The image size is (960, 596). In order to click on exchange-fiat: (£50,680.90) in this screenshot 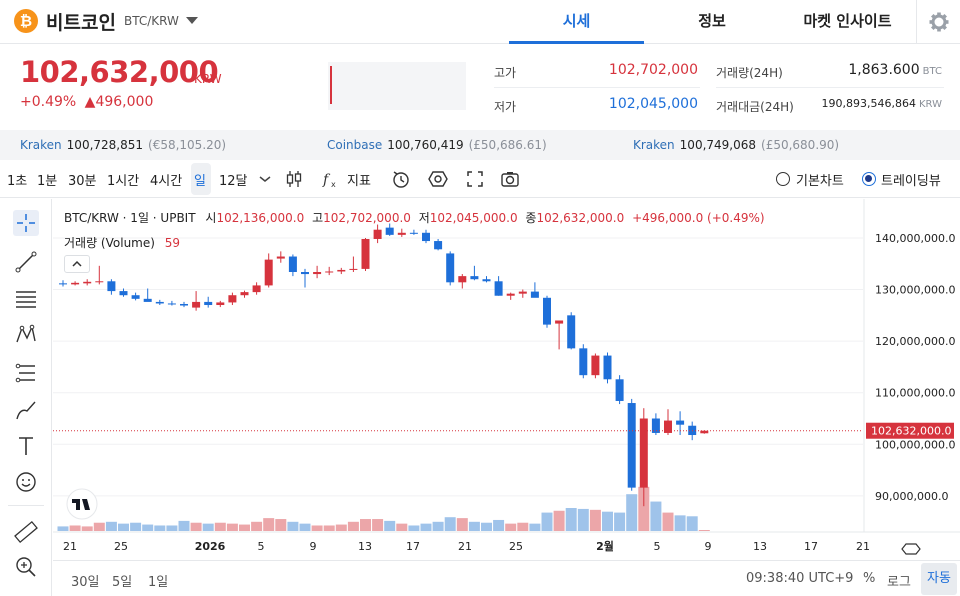, I will do `click(800, 145)`.